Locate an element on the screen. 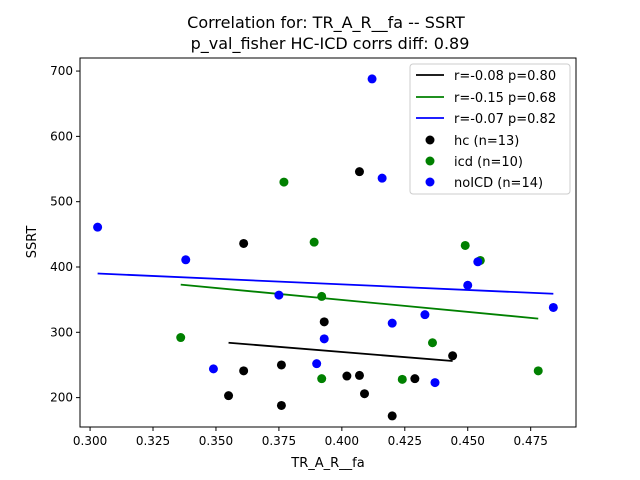 The image size is (640, 480). y-tick-label: 700 is located at coordinates (61, 71).